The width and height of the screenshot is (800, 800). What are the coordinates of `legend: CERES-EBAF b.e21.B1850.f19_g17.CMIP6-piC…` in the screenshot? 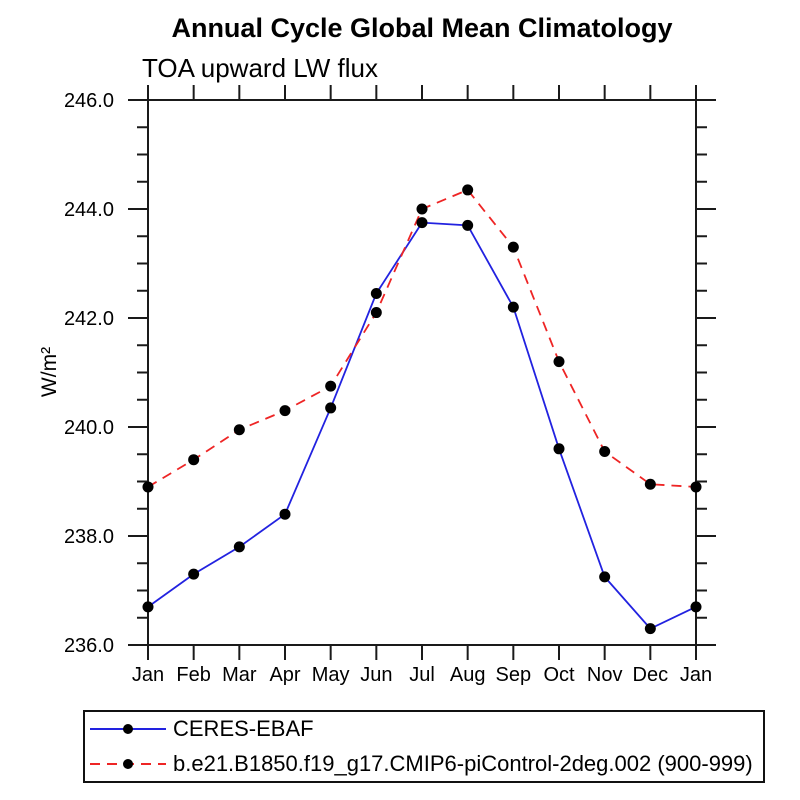 It's located at (424, 746).